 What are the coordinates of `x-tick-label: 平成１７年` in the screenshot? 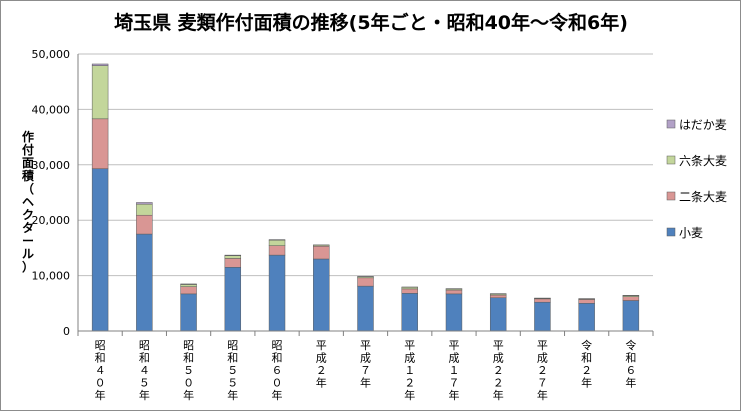 It's located at (453, 370).